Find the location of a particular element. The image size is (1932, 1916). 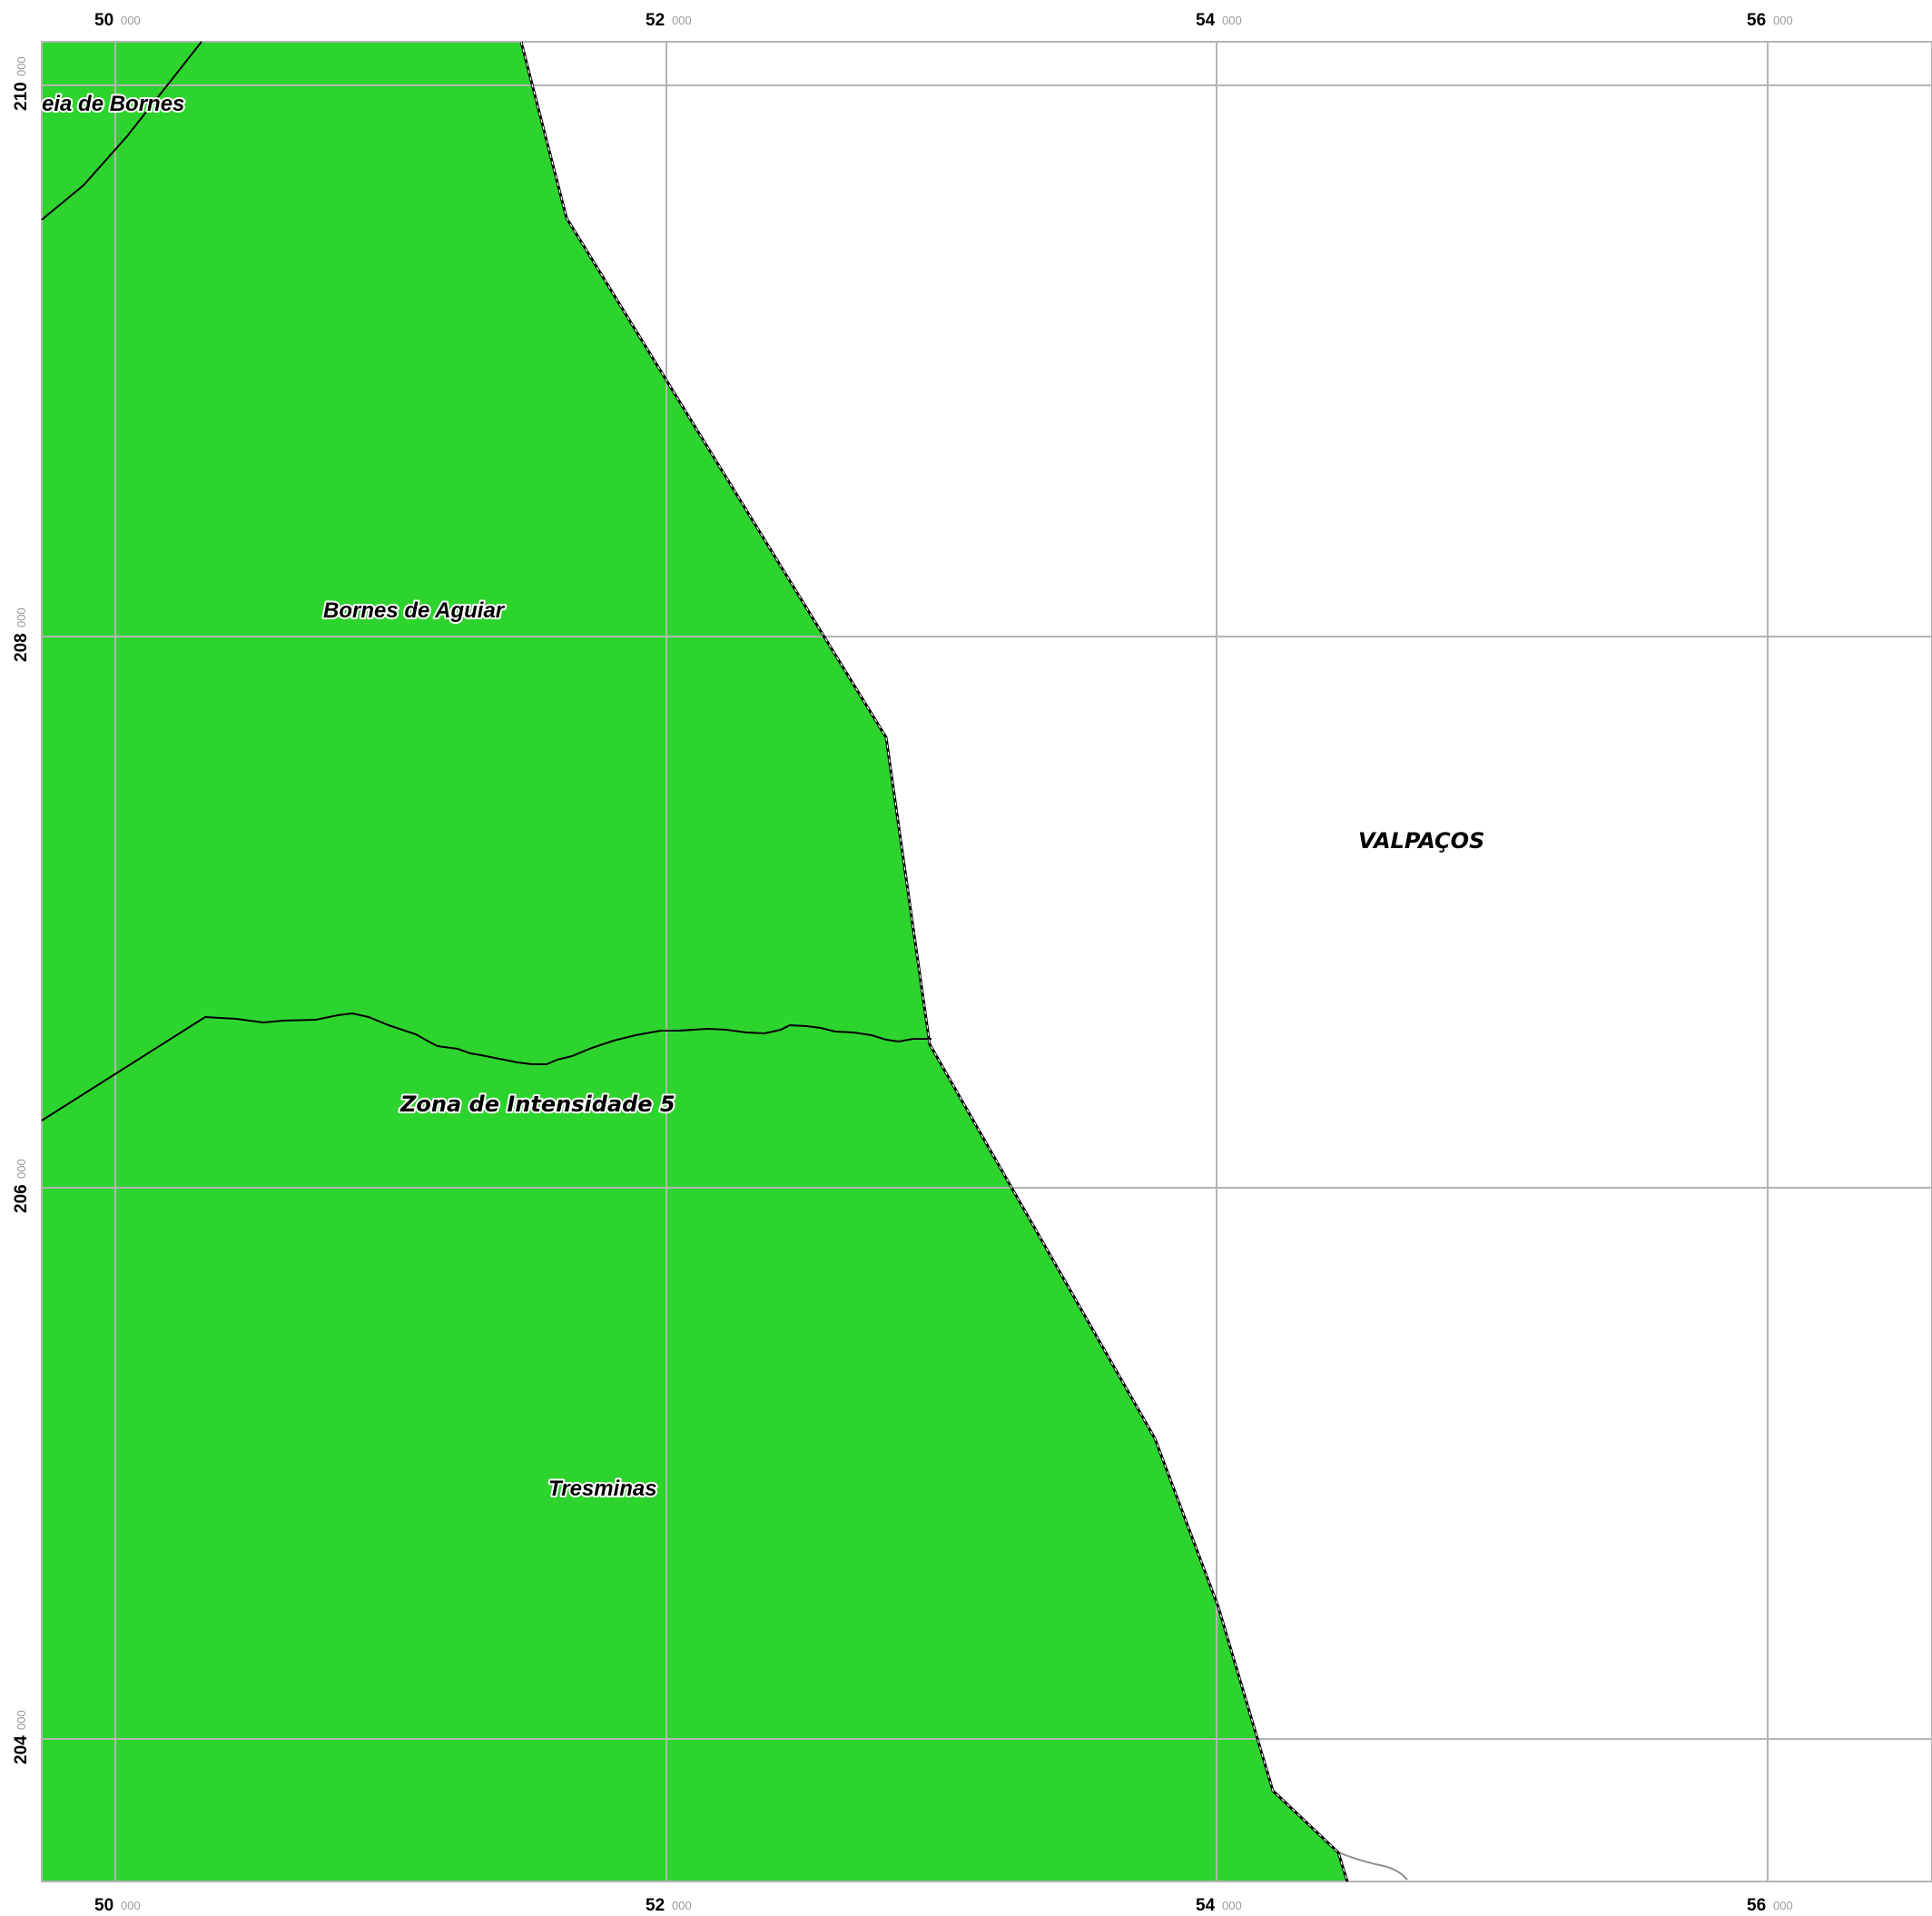

y-tick-208: 208 is located at coordinates (21, 648).